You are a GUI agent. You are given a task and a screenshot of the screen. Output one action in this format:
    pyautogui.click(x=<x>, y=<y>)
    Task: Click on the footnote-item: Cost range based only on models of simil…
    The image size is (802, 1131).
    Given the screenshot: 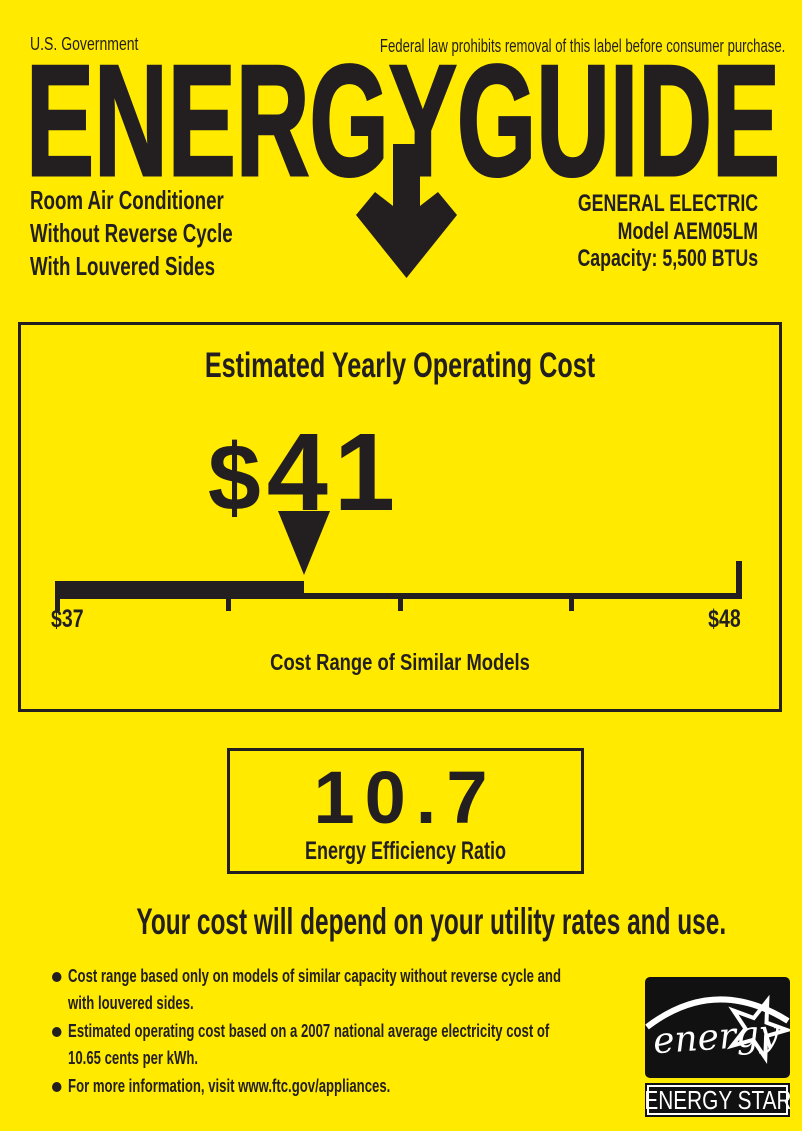 What is the action you would take?
    pyautogui.click(x=344, y=990)
    